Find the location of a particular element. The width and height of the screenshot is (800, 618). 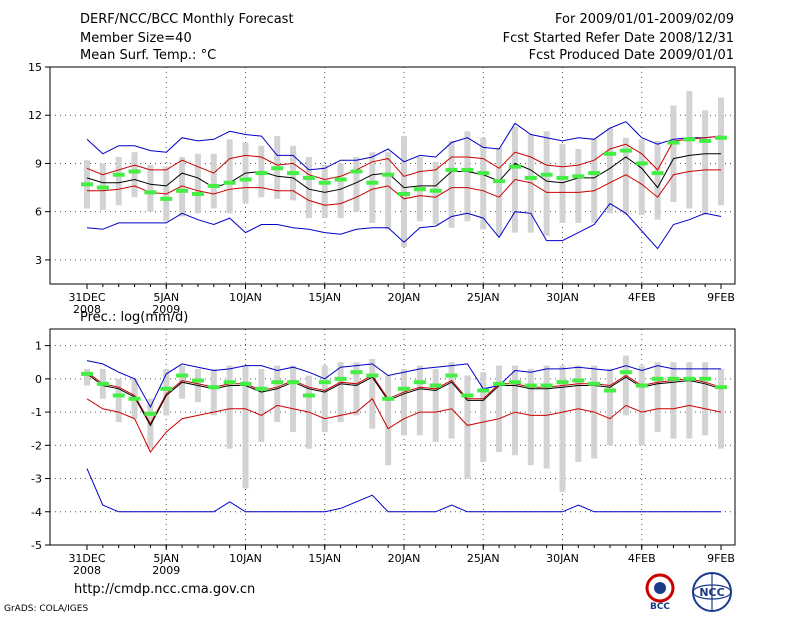

svg-text: NCC is located at coordinates (711, 592).